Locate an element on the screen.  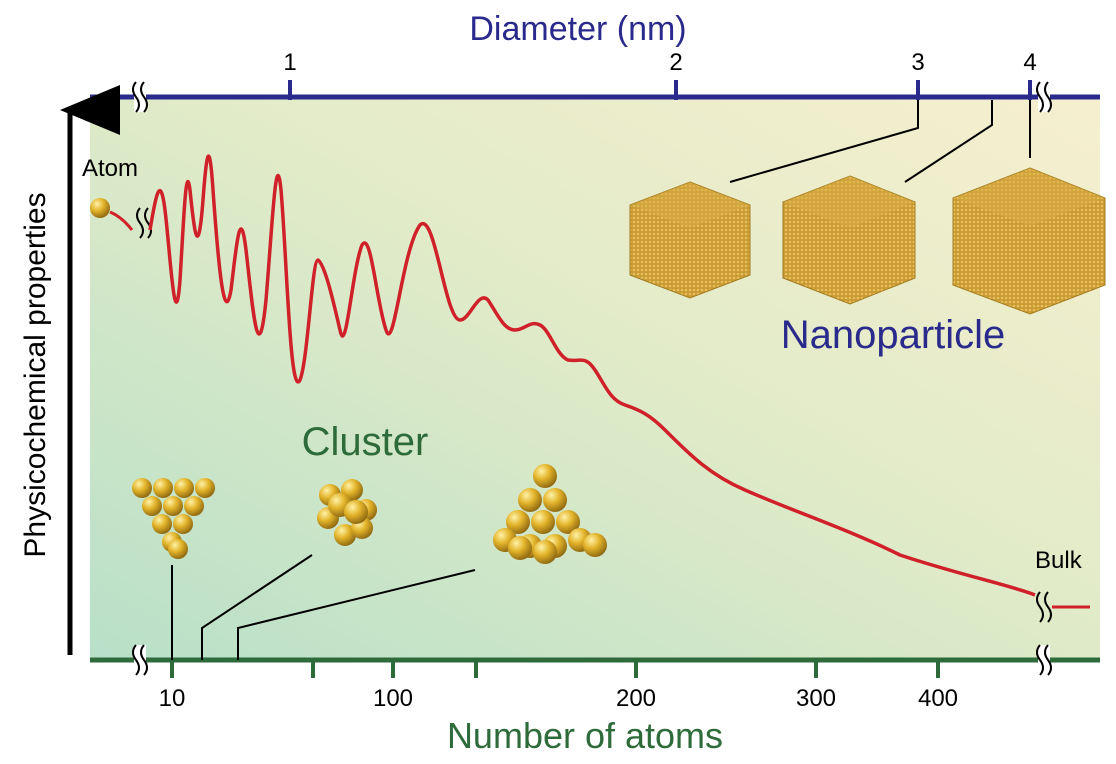
bottom-tick-label-300: 300 is located at coordinates (816, 698).